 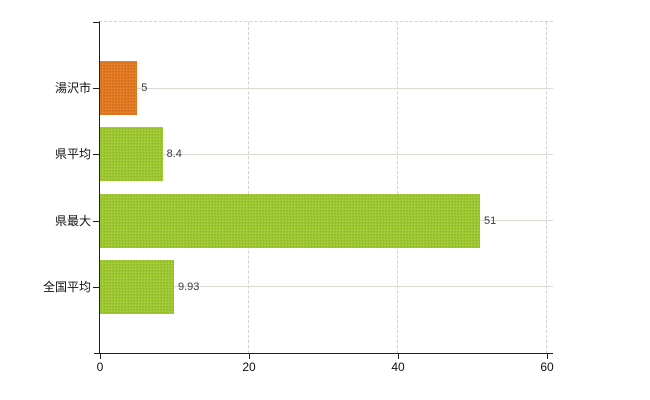 What do you see at coordinates (188, 286) in the screenshot?
I see `bar-value-label: 9.93` at bounding box center [188, 286].